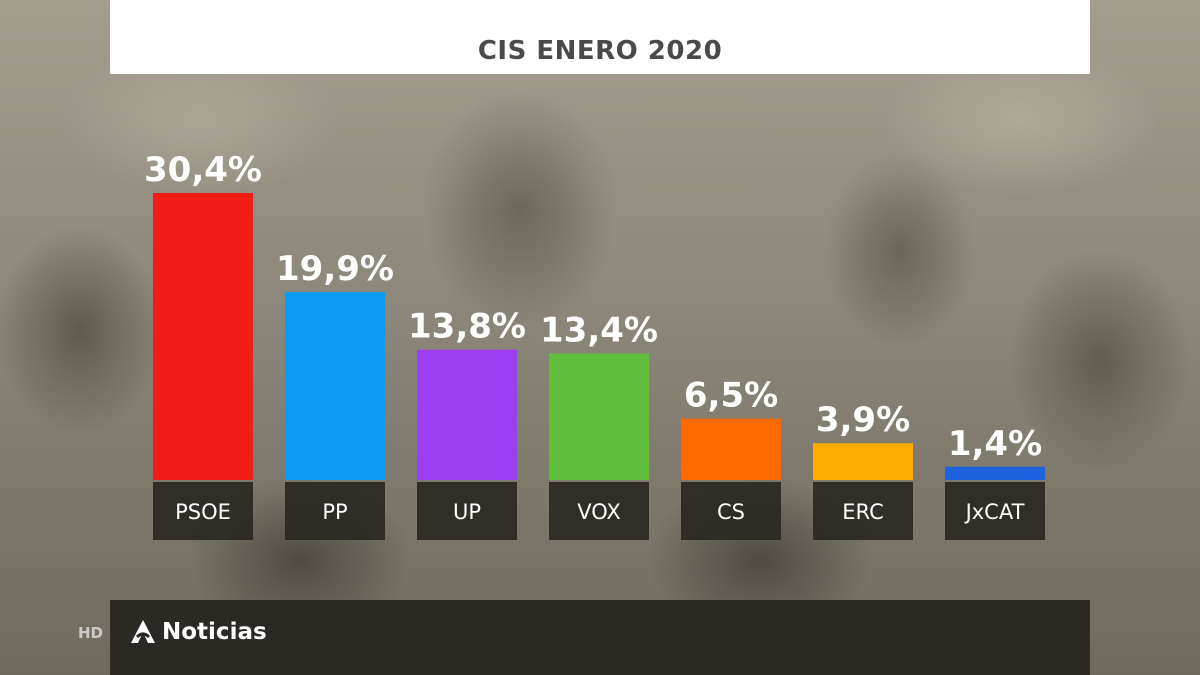  I want to click on title-bar: CIS ENERO 2020, so click(600, 37).